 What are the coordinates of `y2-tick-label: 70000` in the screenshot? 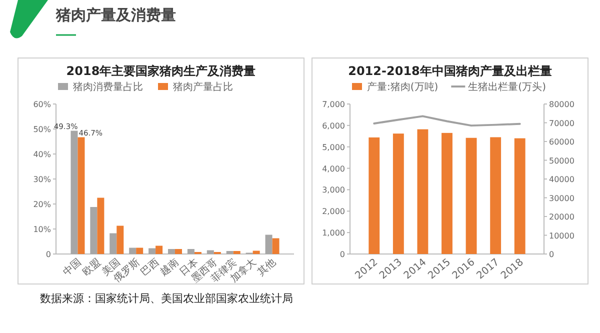 It's located at (561, 123).